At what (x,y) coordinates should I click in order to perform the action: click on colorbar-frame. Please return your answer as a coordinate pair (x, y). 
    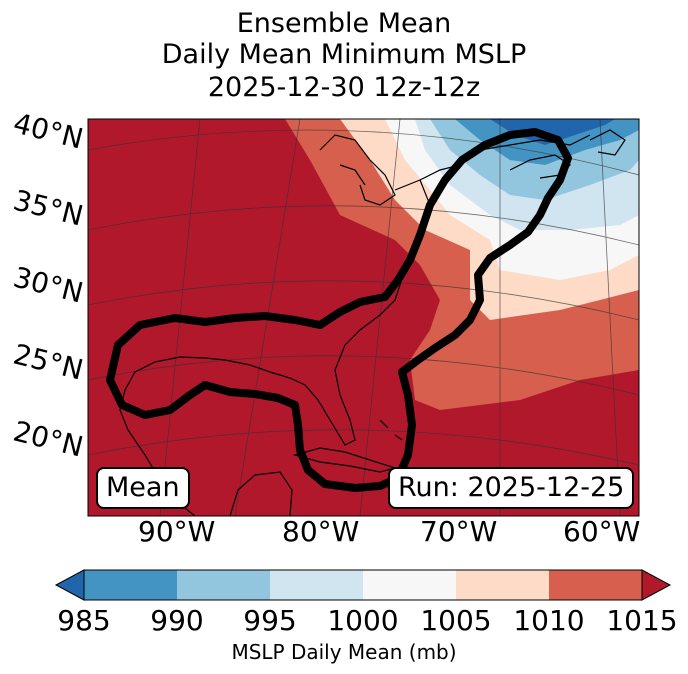
    Looking at the image, I should click on (363, 585).